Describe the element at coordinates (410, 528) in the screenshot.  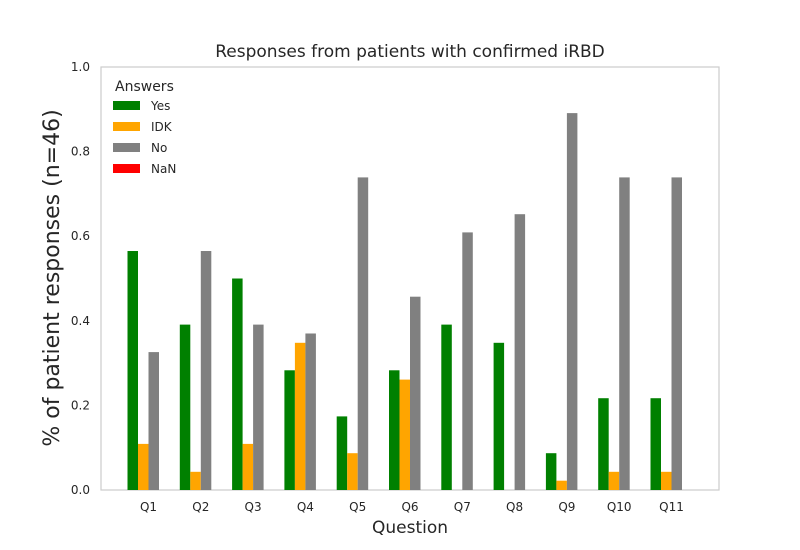
I see `x-axis-label: Question` at that location.